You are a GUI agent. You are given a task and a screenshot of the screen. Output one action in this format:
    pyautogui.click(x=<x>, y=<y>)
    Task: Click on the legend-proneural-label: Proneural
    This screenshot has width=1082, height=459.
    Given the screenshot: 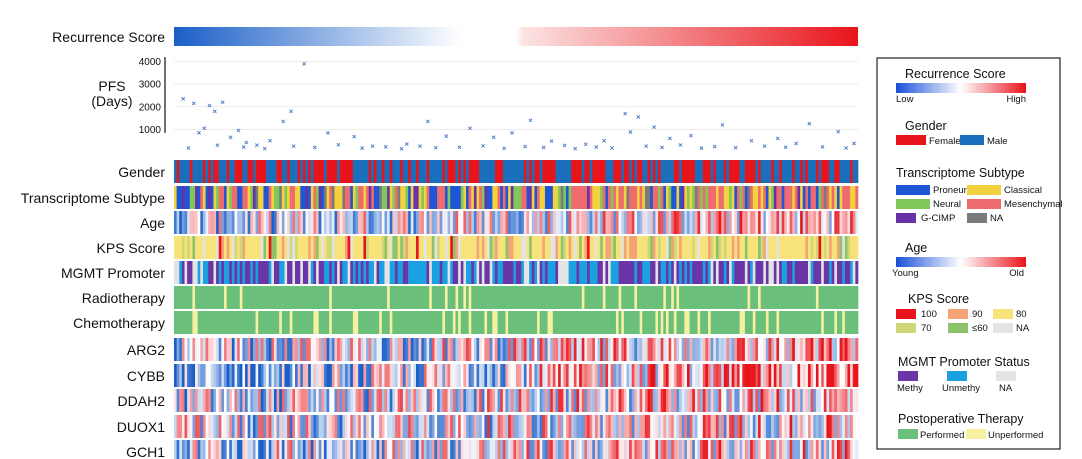 What is the action you would take?
    pyautogui.click(x=953, y=190)
    